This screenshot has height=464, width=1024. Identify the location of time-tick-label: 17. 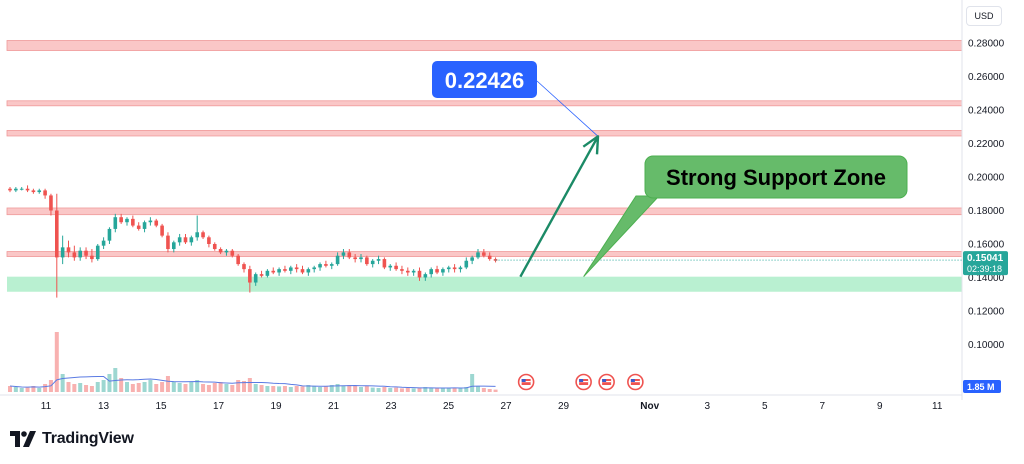
(219, 406).